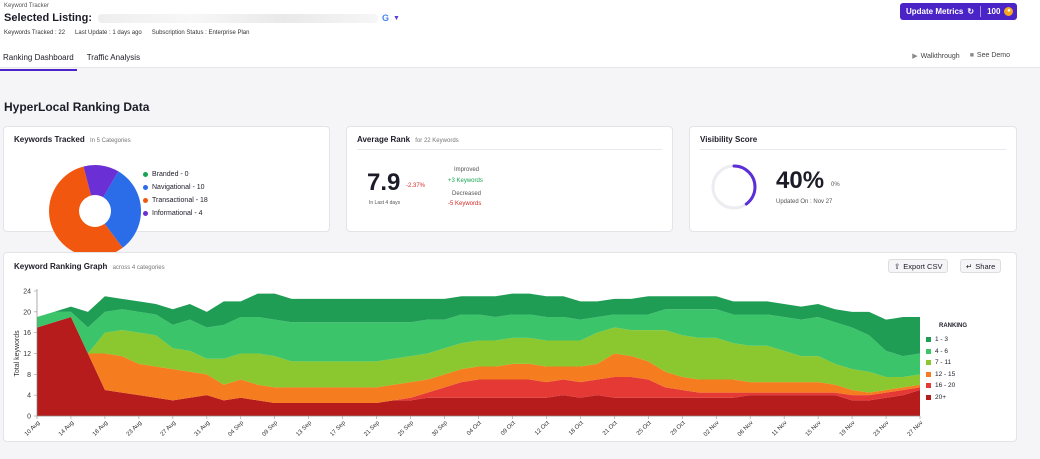  What do you see at coordinates (138, 268) in the screenshot?
I see `graph-card-subtitle: across 4 categories` at bounding box center [138, 268].